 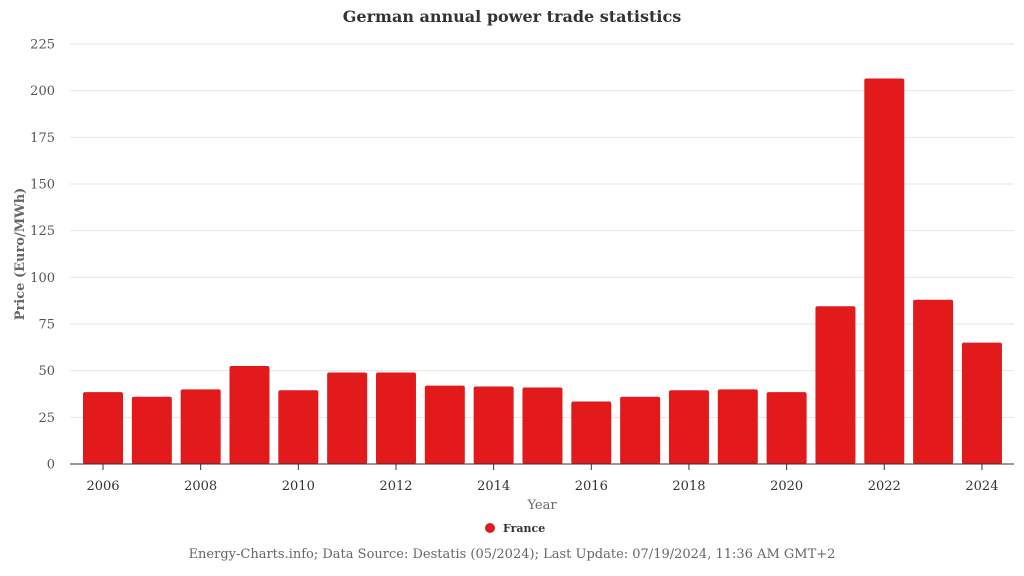 What do you see at coordinates (541, 505) in the screenshot?
I see `x-axis-label: Year` at bounding box center [541, 505].